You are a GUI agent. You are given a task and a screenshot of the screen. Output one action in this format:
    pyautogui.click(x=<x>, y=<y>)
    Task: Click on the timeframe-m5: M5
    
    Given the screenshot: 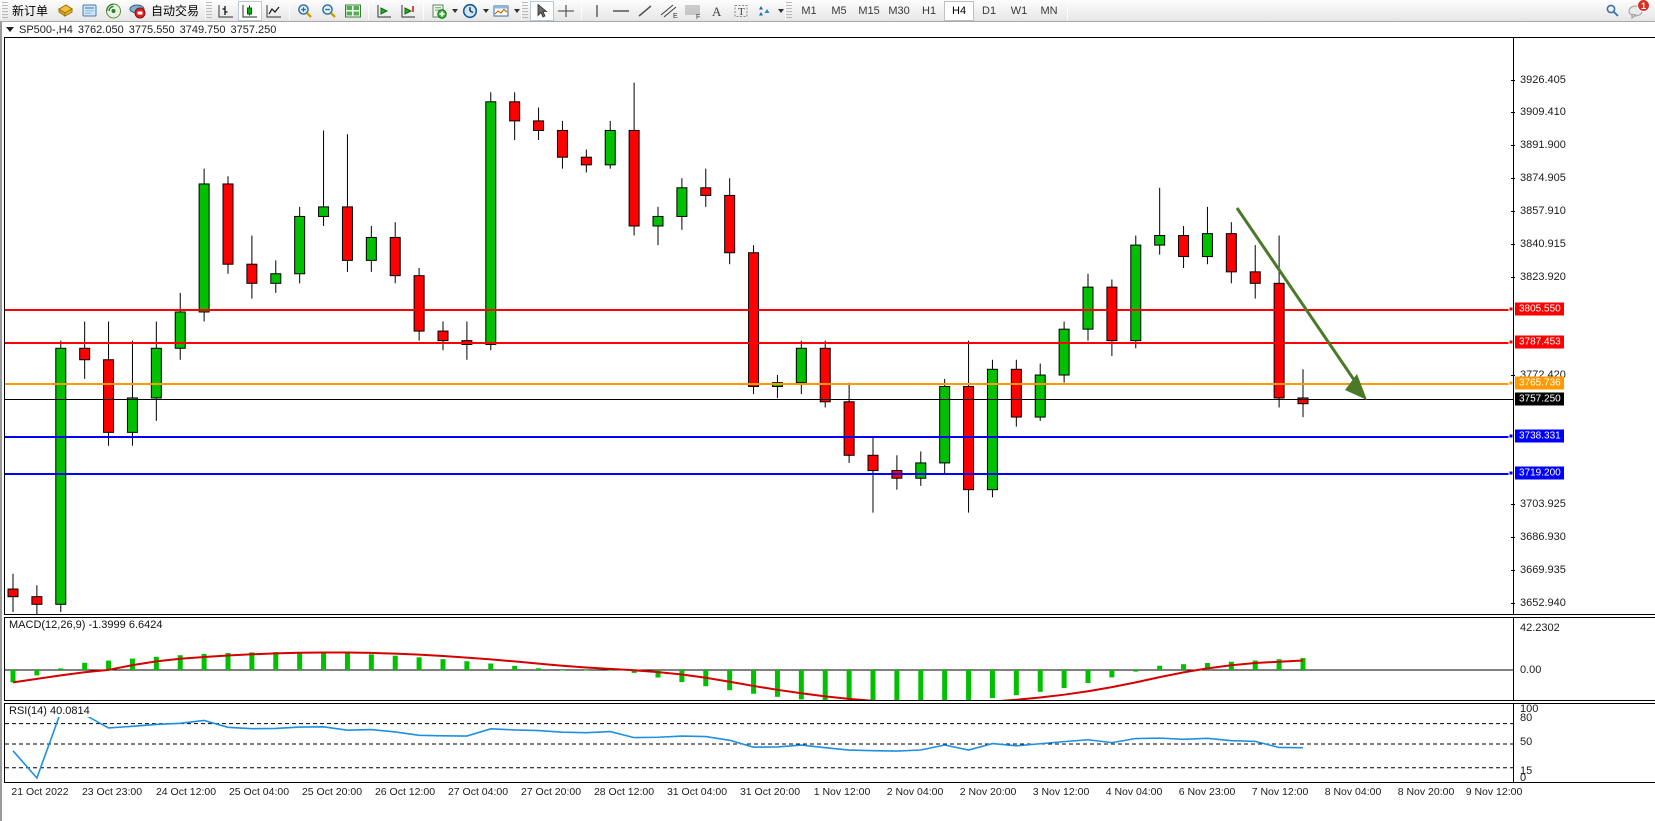 What is the action you would take?
    pyautogui.click(x=839, y=10)
    